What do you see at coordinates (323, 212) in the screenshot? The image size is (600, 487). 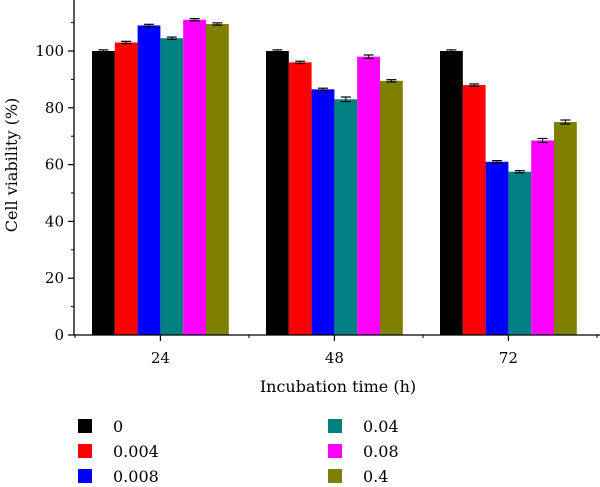 I see `bar-0.008-48` at bounding box center [323, 212].